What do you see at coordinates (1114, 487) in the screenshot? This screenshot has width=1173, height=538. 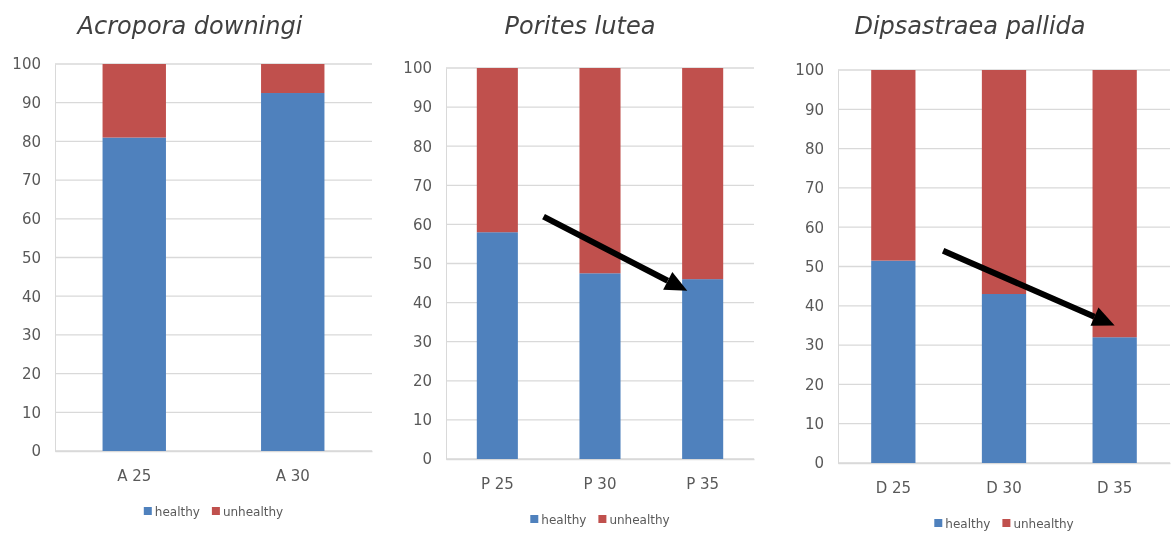 I see `x-tick-label: D 35` at bounding box center [1114, 487].